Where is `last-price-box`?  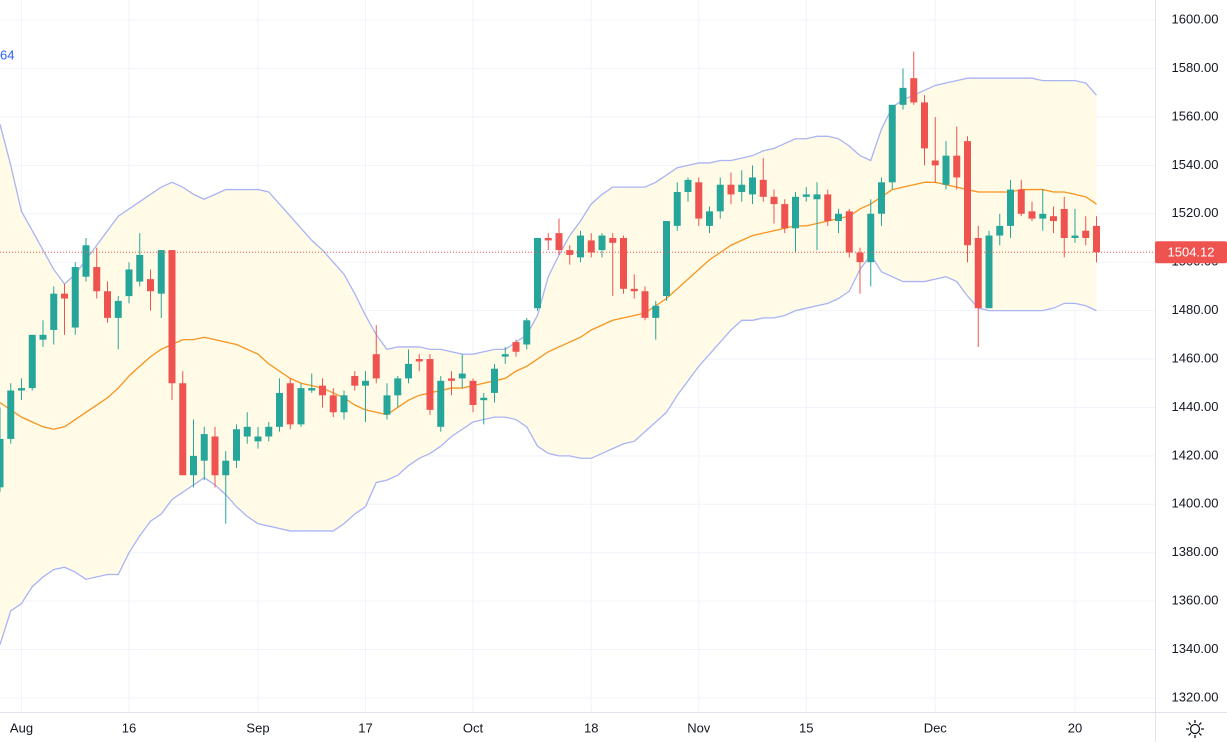
last-price-box is located at coordinates (1191, 252).